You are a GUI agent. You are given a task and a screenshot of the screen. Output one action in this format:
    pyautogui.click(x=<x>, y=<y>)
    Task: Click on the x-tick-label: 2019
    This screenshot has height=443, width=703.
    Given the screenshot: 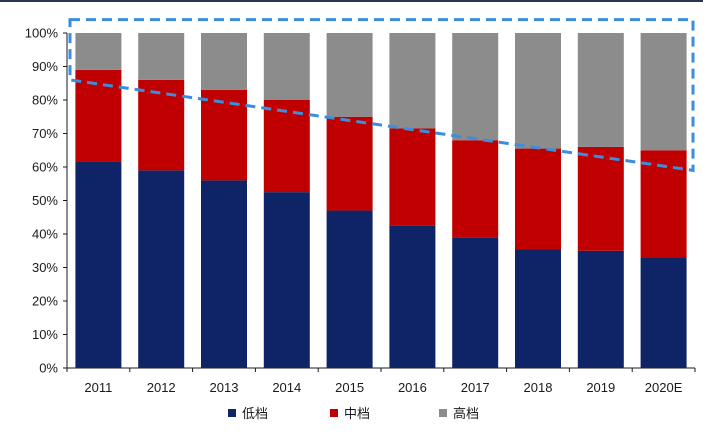 What is the action you would take?
    pyautogui.click(x=600, y=387)
    